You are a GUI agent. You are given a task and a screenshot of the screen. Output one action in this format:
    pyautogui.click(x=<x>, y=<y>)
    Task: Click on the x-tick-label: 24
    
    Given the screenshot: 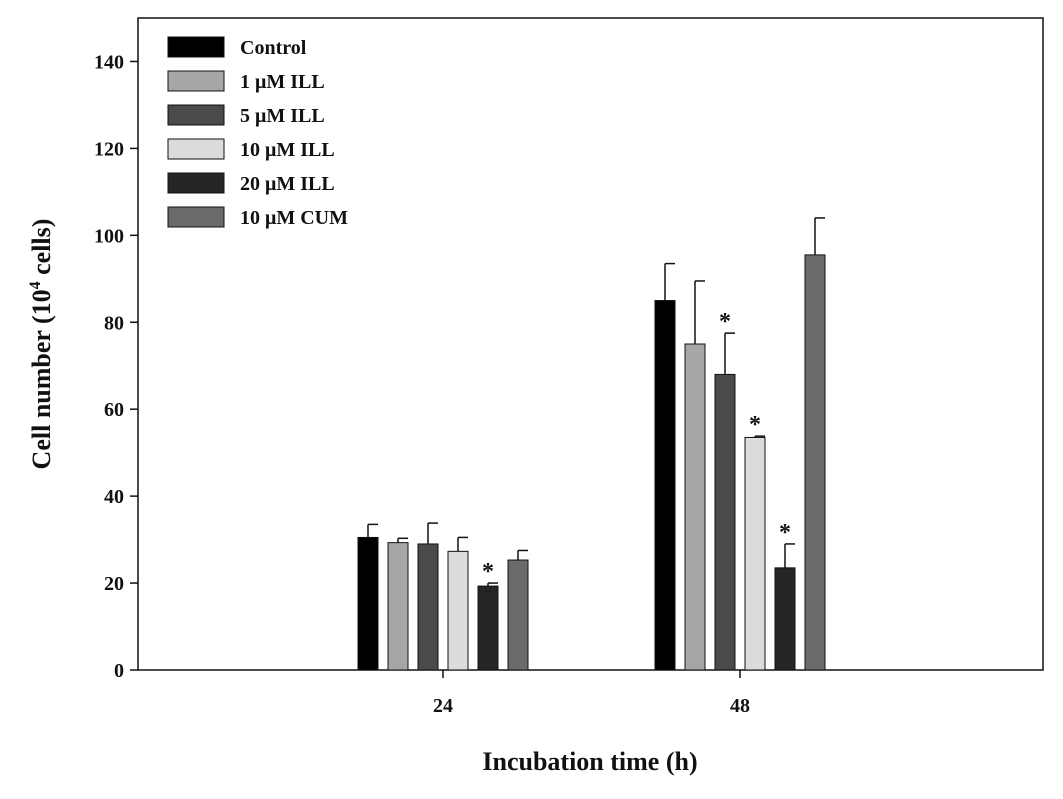 What is the action you would take?
    pyautogui.click(x=443, y=706)
    